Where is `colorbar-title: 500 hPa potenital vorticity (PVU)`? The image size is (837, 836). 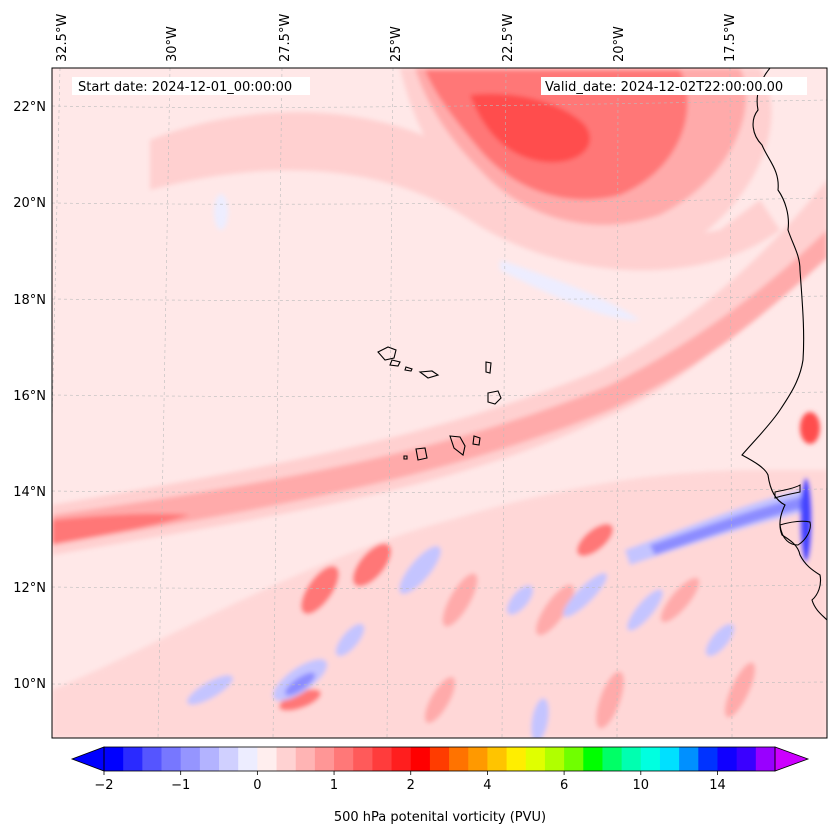
colorbar-title: 500 hPa potenital vorticity (PVU) is located at coordinates (440, 817).